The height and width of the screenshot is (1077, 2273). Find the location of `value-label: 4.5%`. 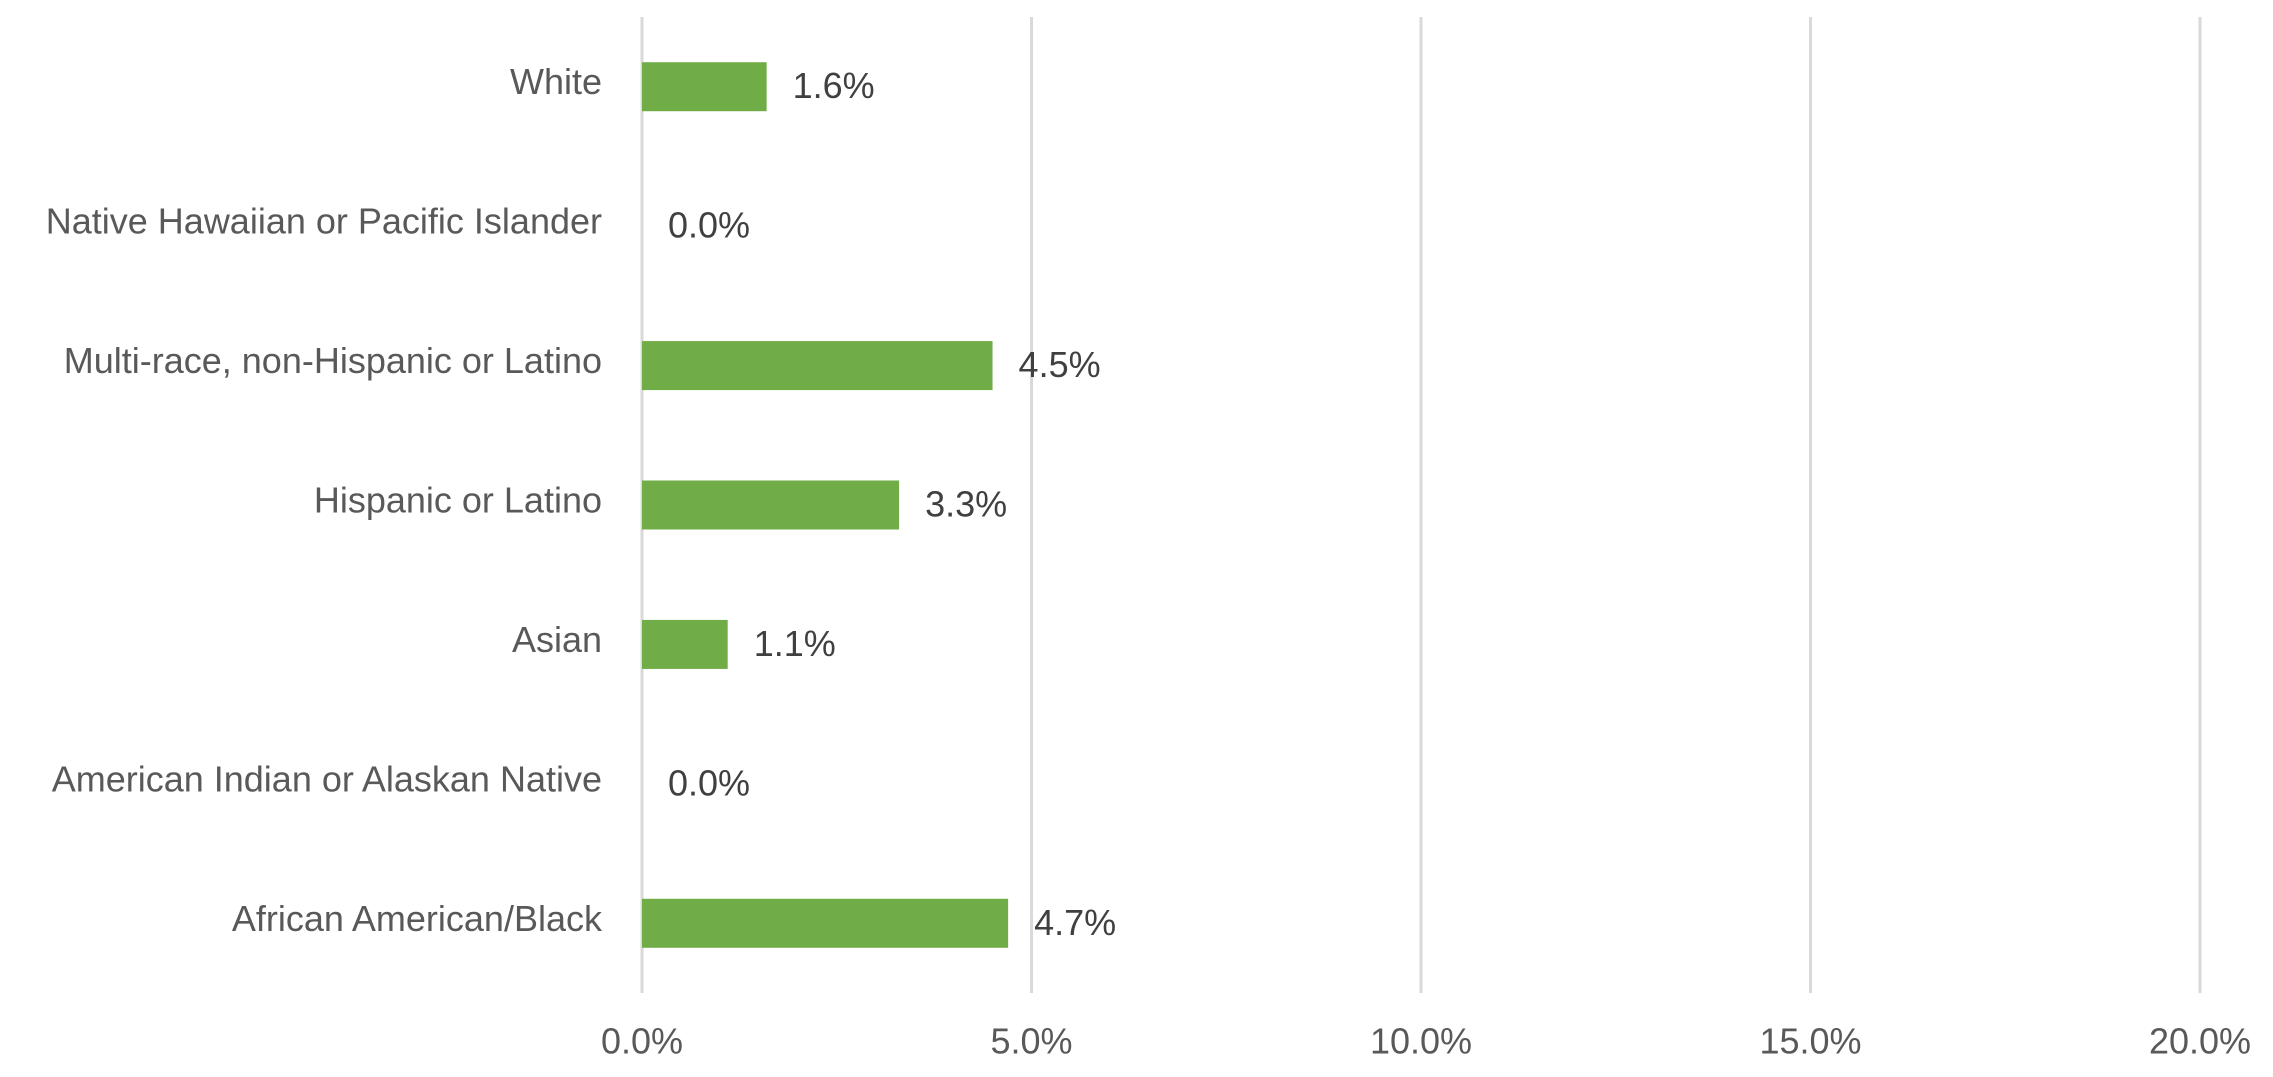

value-label: 4.5% is located at coordinates (1060, 364).